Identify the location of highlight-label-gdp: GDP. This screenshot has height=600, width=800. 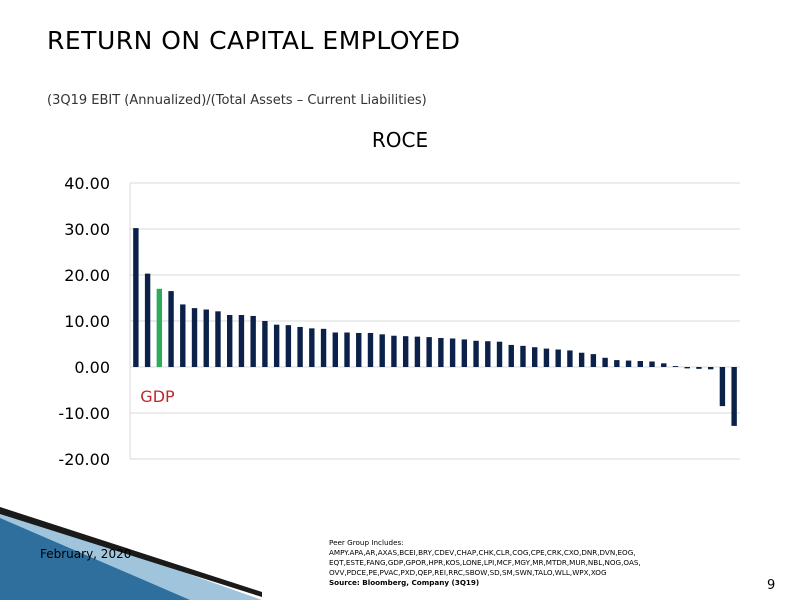
(157, 396).